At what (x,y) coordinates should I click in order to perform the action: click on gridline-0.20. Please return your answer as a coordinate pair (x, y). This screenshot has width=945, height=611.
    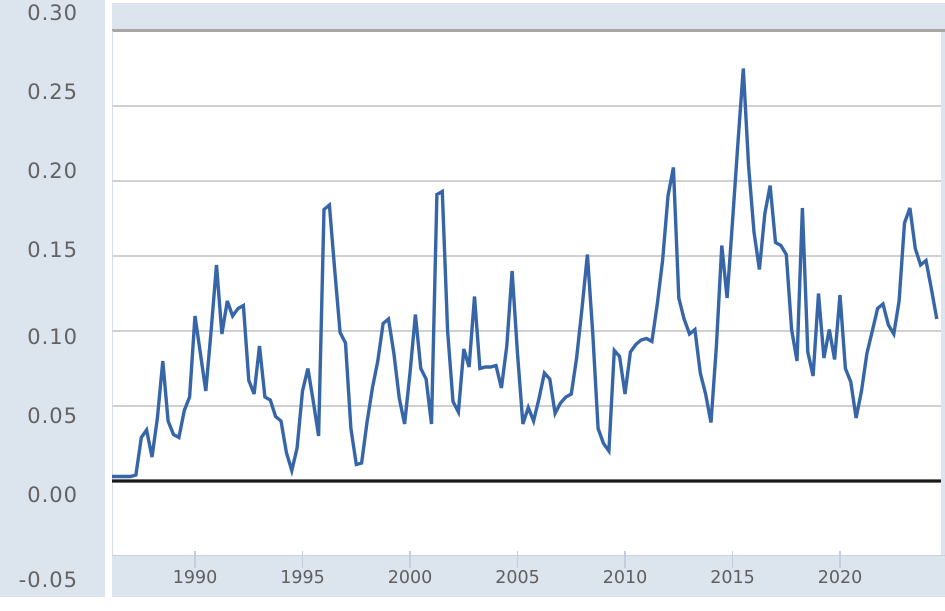
    Looking at the image, I should click on (526, 181).